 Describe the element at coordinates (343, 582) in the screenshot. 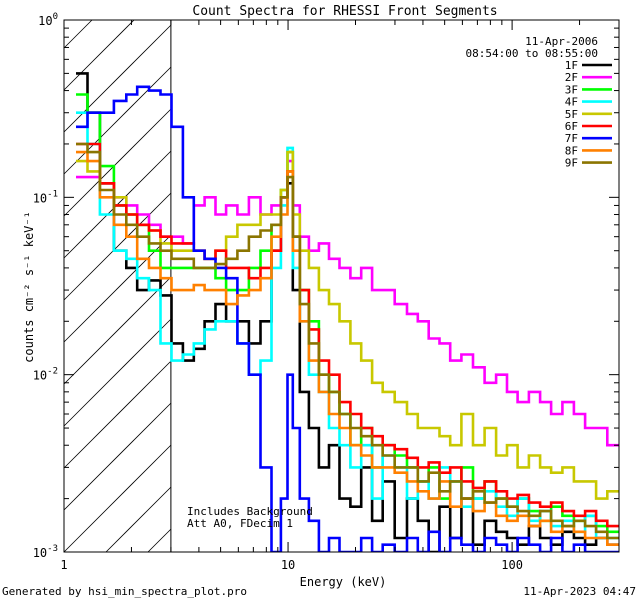

I see `x-axis-label: Energy (keV)` at that location.